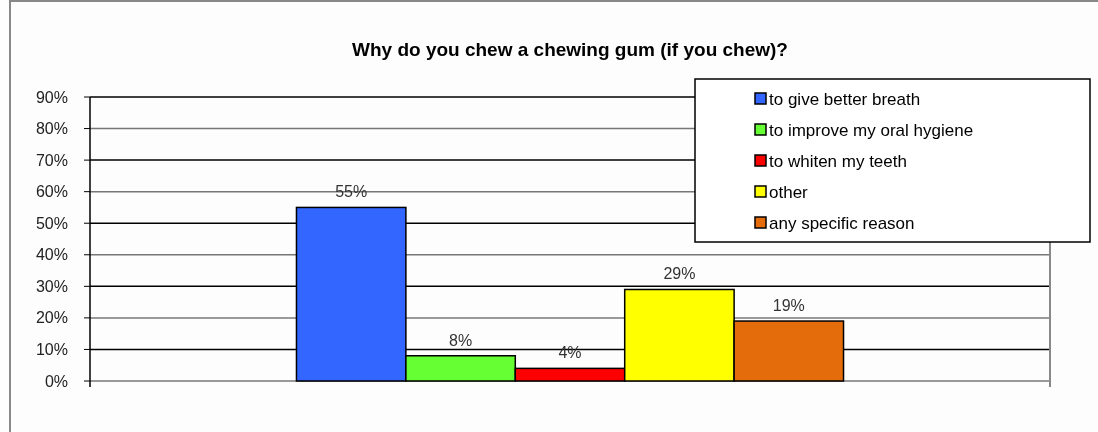 This screenshot has width=1098, height=432. I want to click on legend-label: other, so click(789, 192).